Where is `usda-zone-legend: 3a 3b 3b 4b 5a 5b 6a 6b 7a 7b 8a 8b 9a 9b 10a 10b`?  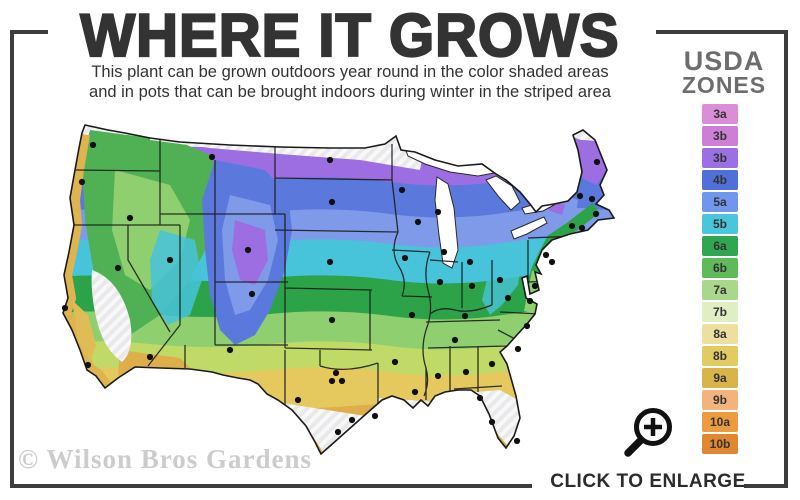
usda-zone-legend: 3a 3b 3b 4b 5a 5b 6a 6b 7a 7b 8a 8b 9a 9b 10a 10b is located at coordinates (720, 280).